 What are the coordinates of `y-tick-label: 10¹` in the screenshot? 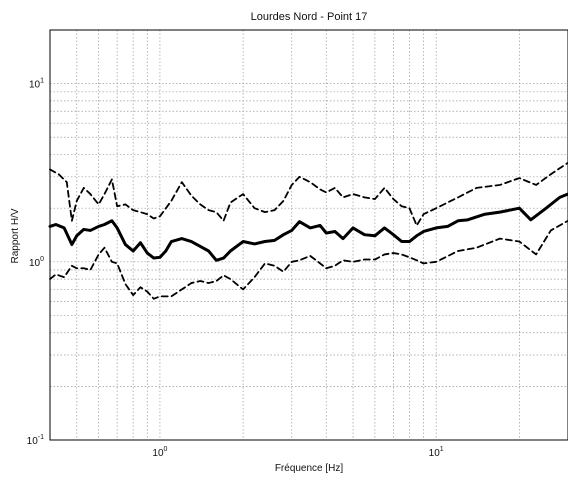 It's located at (36, 84).